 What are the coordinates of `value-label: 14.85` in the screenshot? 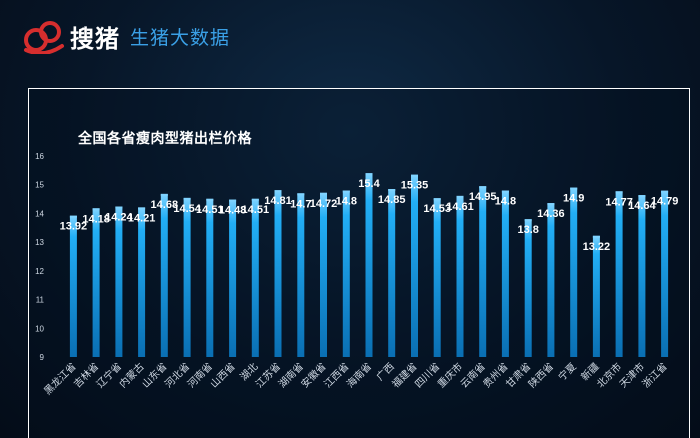 It's located at (392, 200).